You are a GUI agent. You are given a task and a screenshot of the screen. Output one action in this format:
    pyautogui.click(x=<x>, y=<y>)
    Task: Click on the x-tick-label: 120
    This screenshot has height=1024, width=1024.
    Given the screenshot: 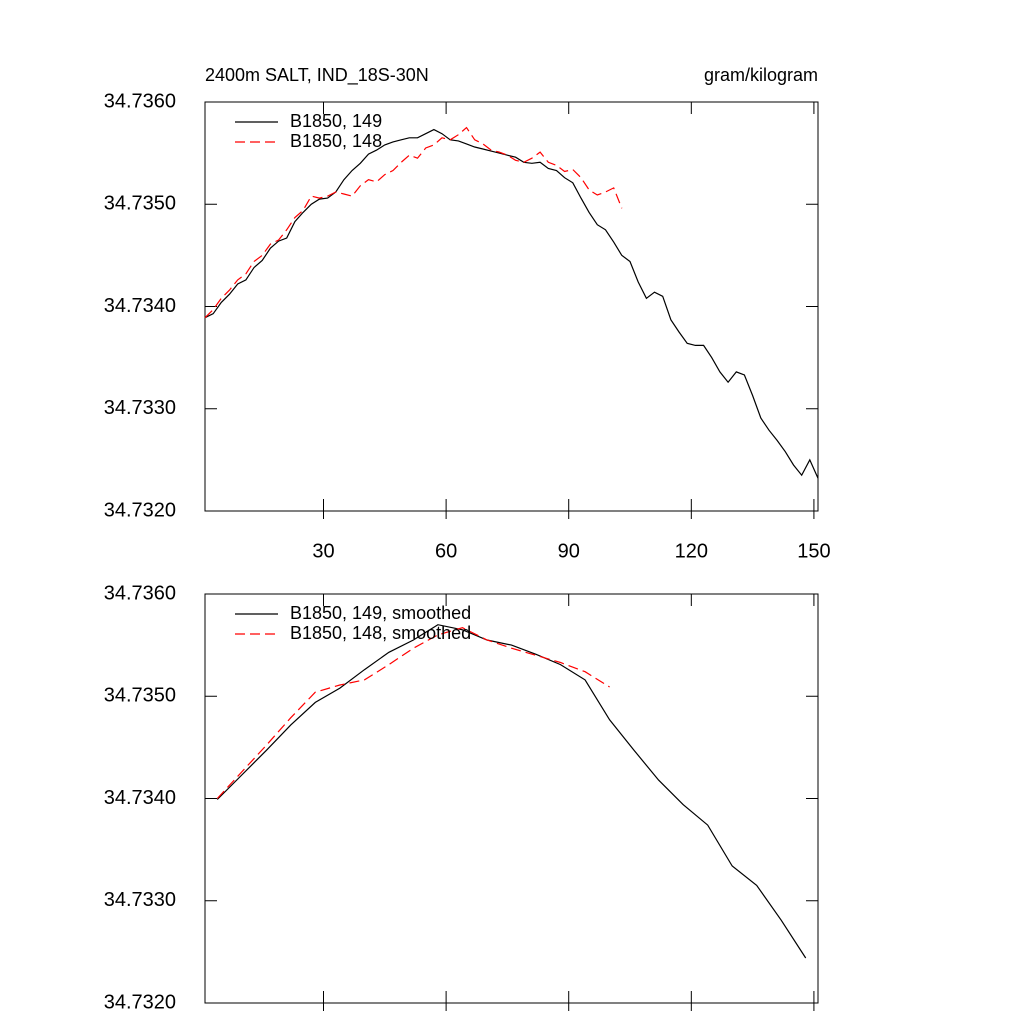 What is the action you would take?
    pyautogui.click(x=691, y=551)
    